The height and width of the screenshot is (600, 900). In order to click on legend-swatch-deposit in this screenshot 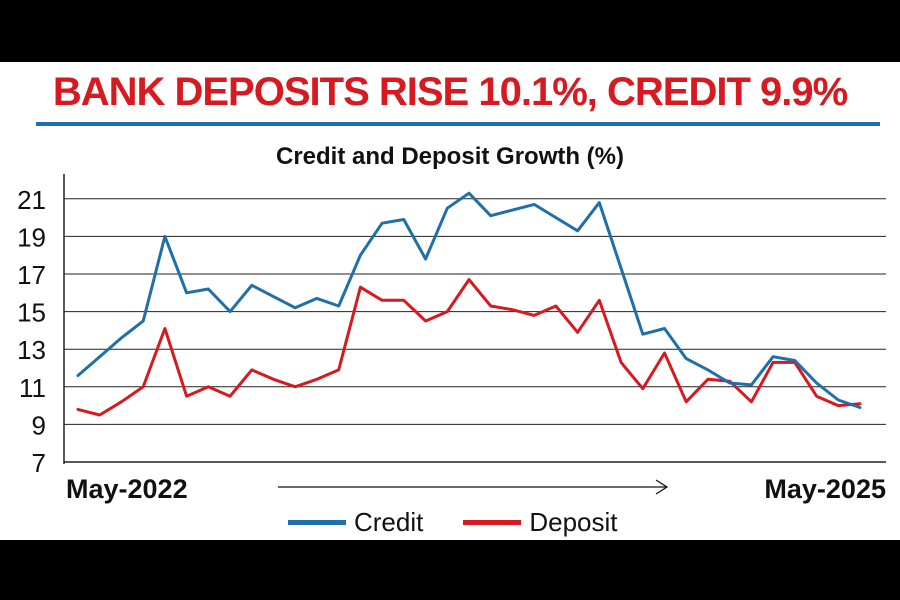, I will do `click(492, 522)`.